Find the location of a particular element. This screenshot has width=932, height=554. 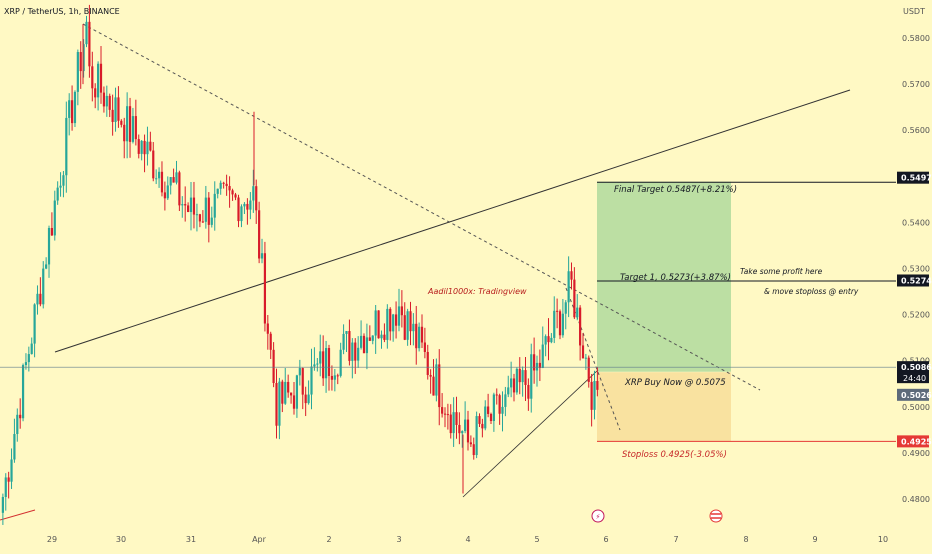

price-tick: 0.5600 is located at coordinates (916, 130).